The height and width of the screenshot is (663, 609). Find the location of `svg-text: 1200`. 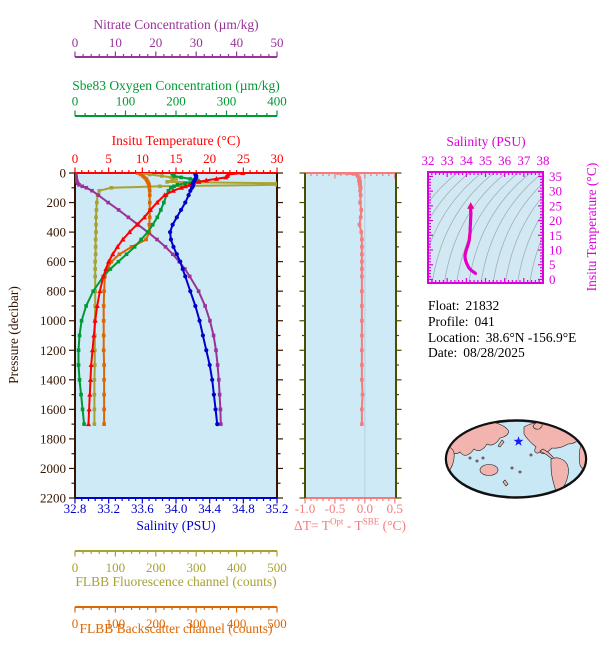

svg-text: 1200 is located at coordinates (53, 350).